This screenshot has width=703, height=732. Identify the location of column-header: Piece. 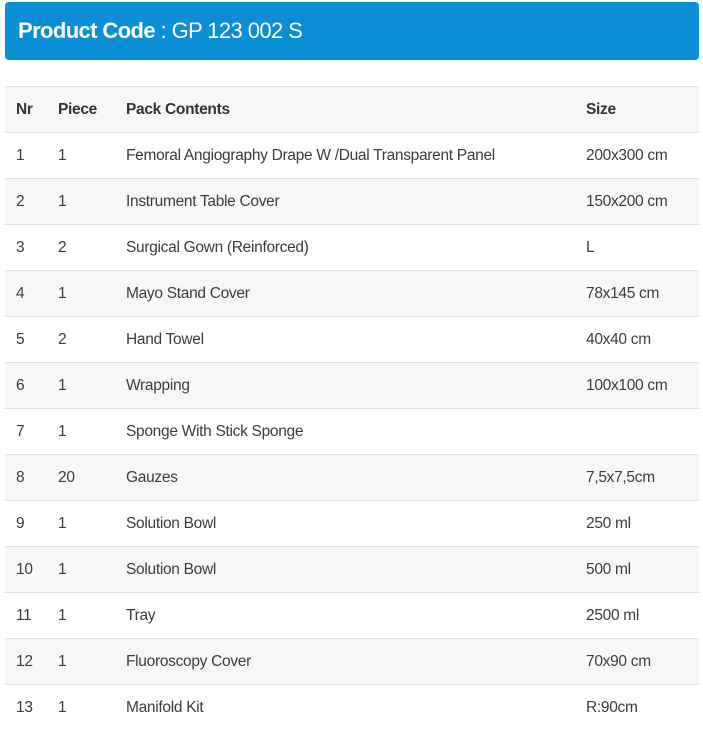
(81, 109).